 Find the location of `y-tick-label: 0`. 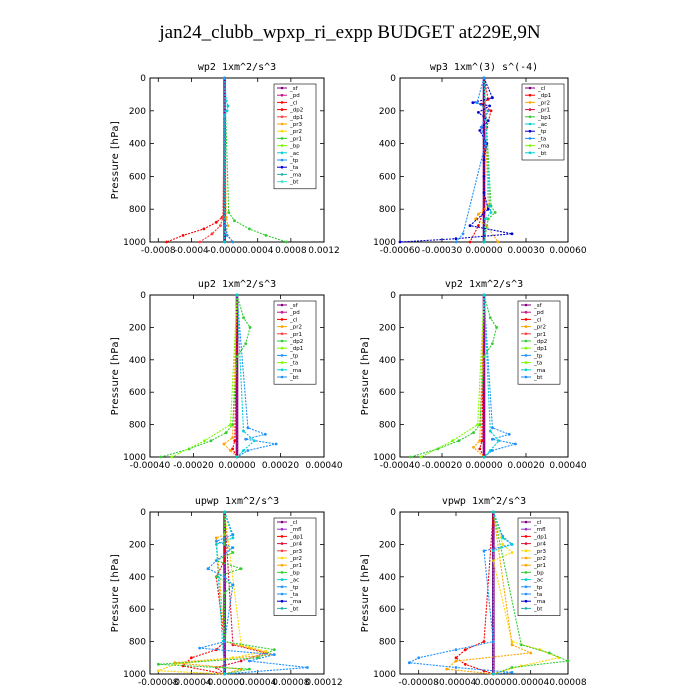

y-tick-label: 0 is located at coordinates (143, 296).